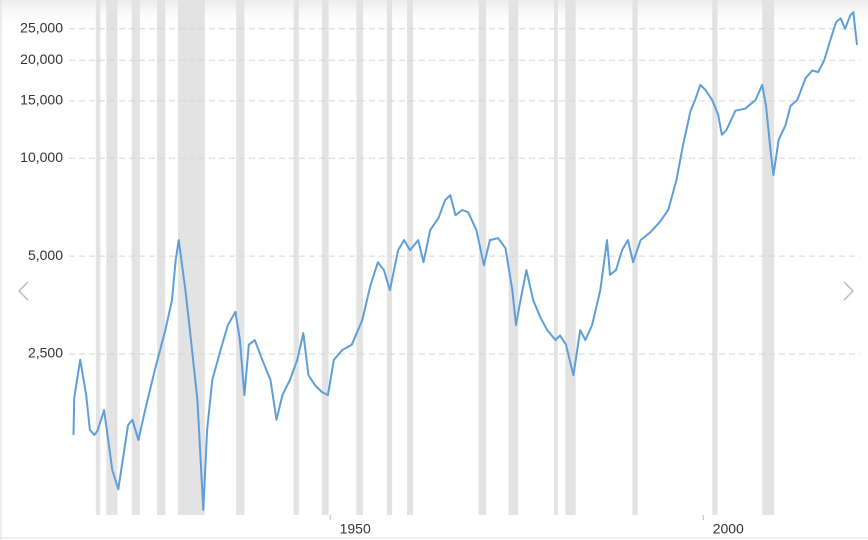 The height and width of the screenshot is (540, 868). Describe the element at coordinates (45, 255) in the screenshot. I see `y-tick-label: 5,000` at that location.